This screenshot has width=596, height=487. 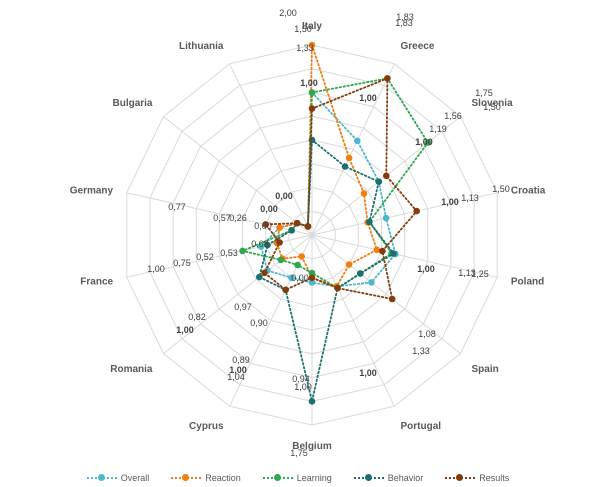 I want to click on category-label: Croatia, so click(x=528, y=191).